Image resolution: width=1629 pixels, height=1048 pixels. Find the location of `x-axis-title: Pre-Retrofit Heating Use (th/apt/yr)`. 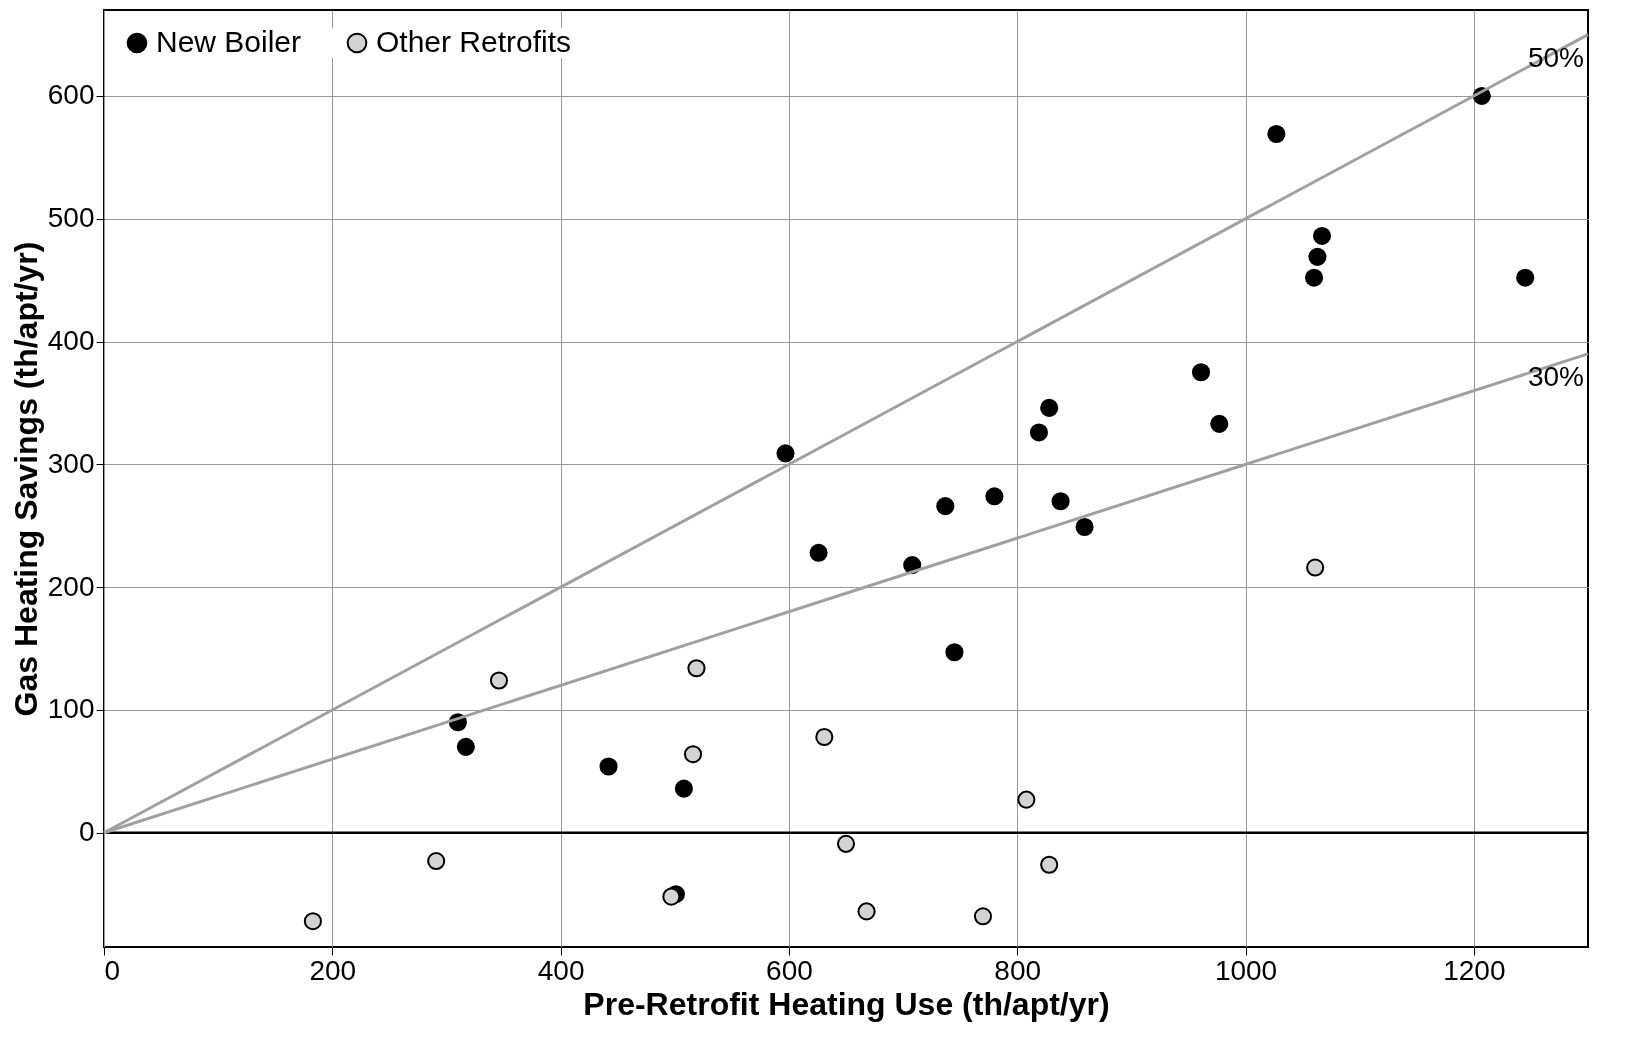

x-axis-title: Pre-Retrofit Heating Use (th/apt/yr) is located at coordinates (846, 1003).